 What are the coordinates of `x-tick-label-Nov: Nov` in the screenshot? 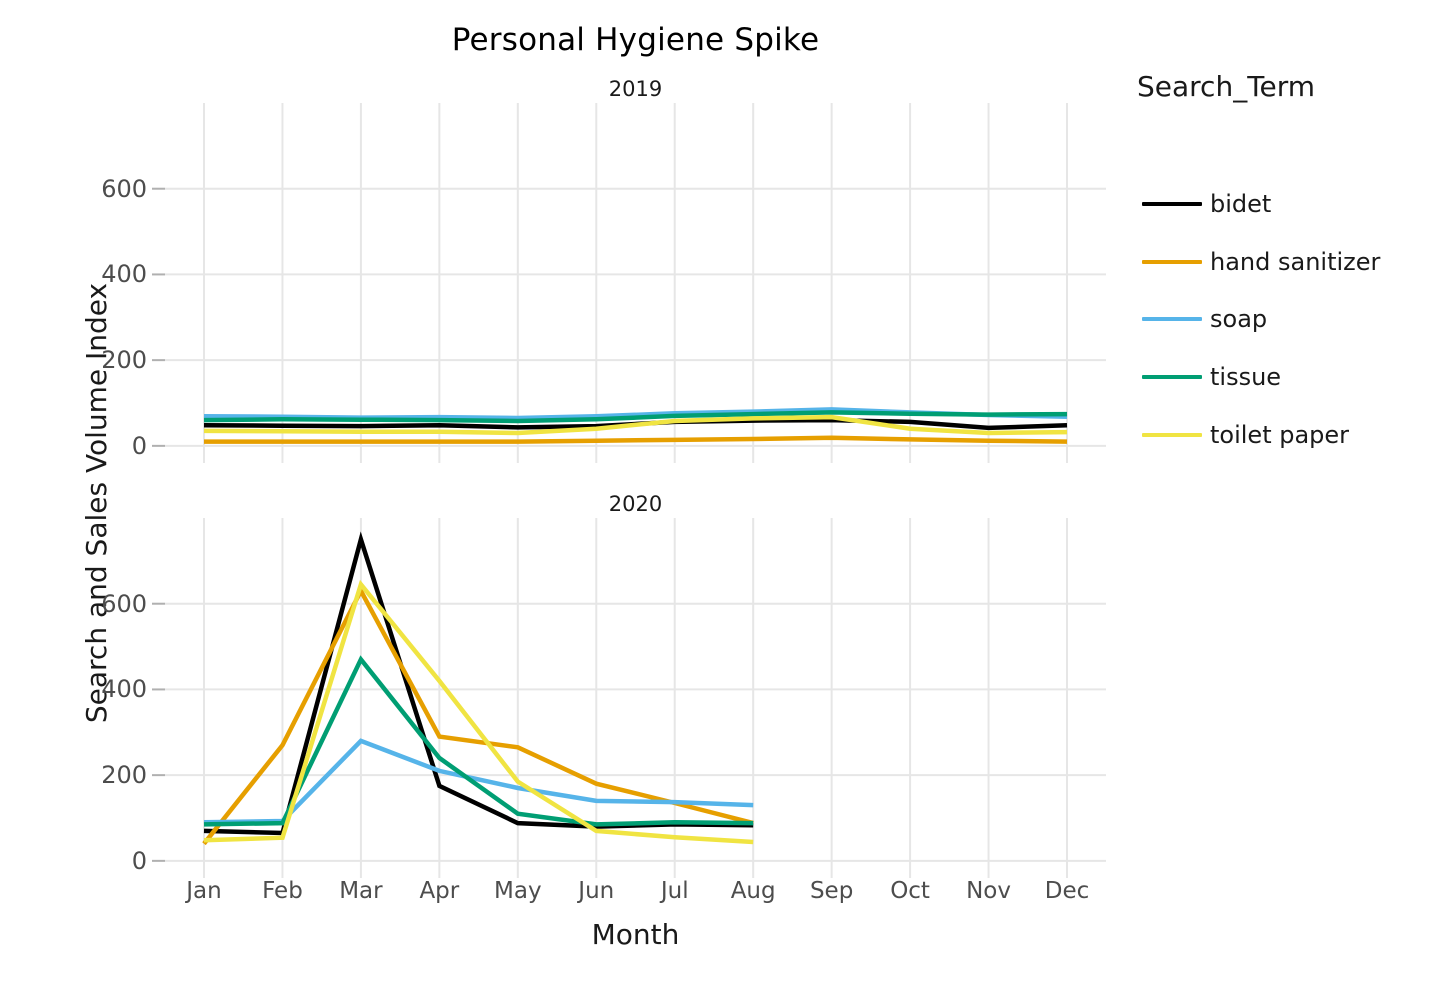 It's located at (988, 891).